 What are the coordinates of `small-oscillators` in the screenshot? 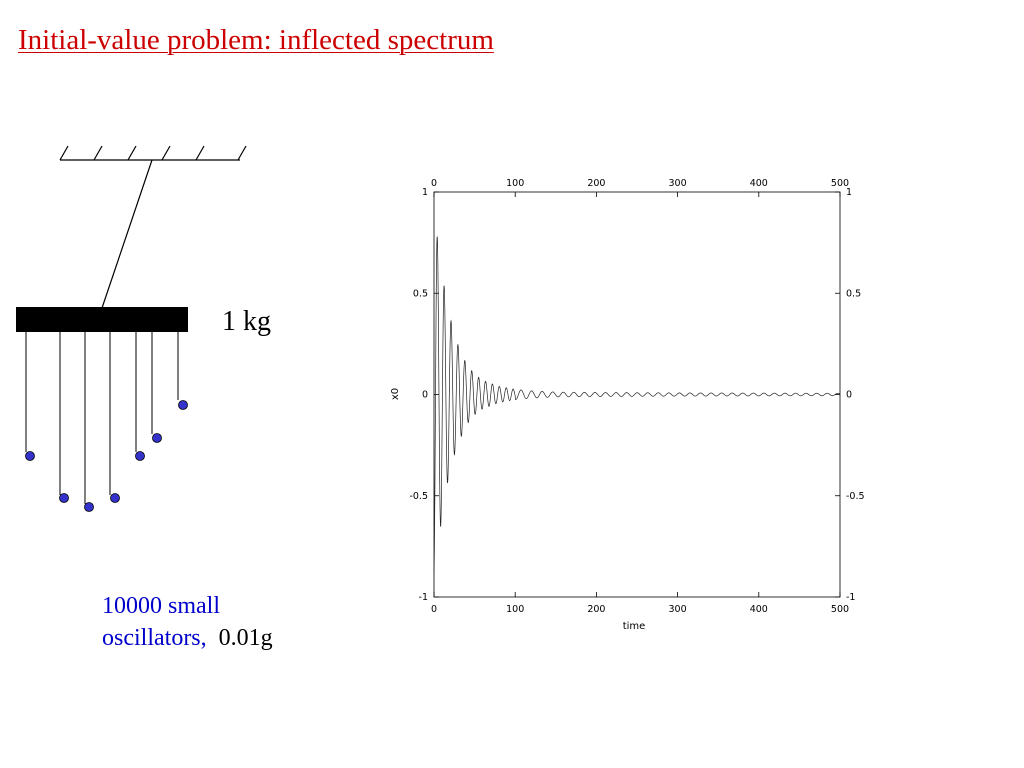 It's located at (102, 418).